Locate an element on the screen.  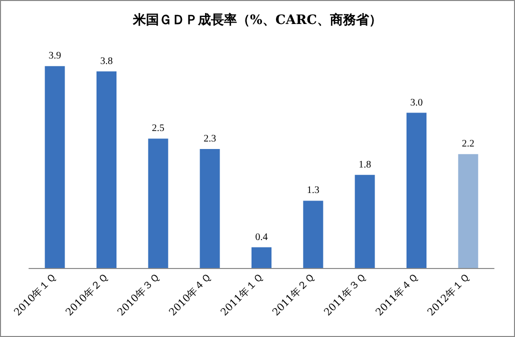
data-label: 0.4 is located at coordinates (261, 237).